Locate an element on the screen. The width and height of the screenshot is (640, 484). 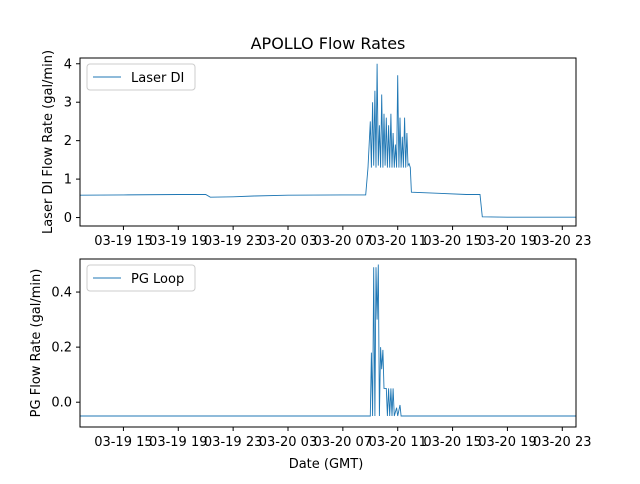
y-tick-label: 0.2 is located at coordinates (61, 348).